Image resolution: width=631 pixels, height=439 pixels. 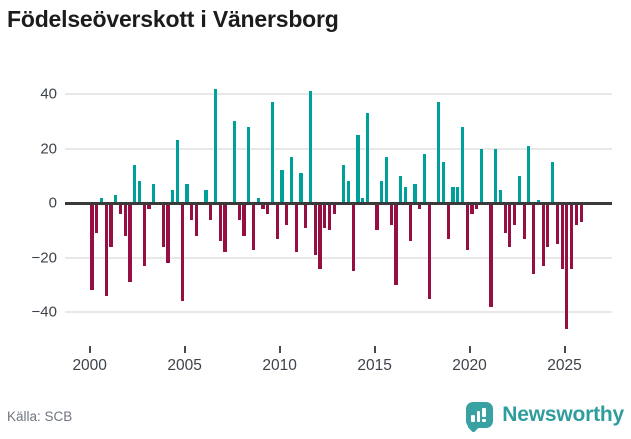 I want to click on source-caption: Källa: SCB, so click(x=40, y=416).